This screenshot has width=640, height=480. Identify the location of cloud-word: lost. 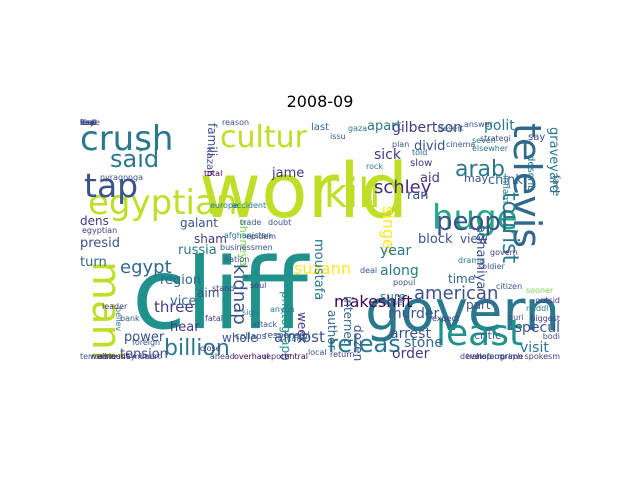
(87, 122).